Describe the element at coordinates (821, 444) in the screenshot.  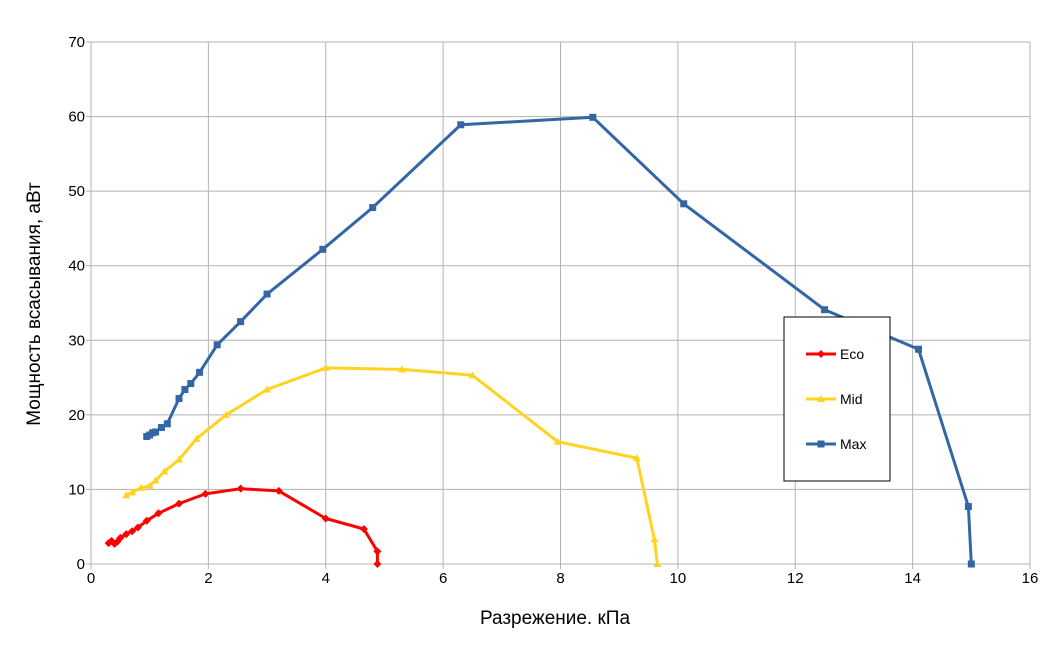
I see `legend-marker-max` at that location.